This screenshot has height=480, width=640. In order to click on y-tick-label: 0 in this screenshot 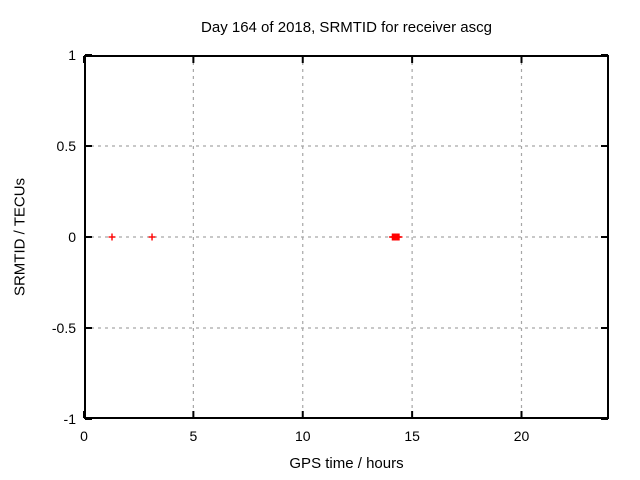, I will do `click(72, 237)`.